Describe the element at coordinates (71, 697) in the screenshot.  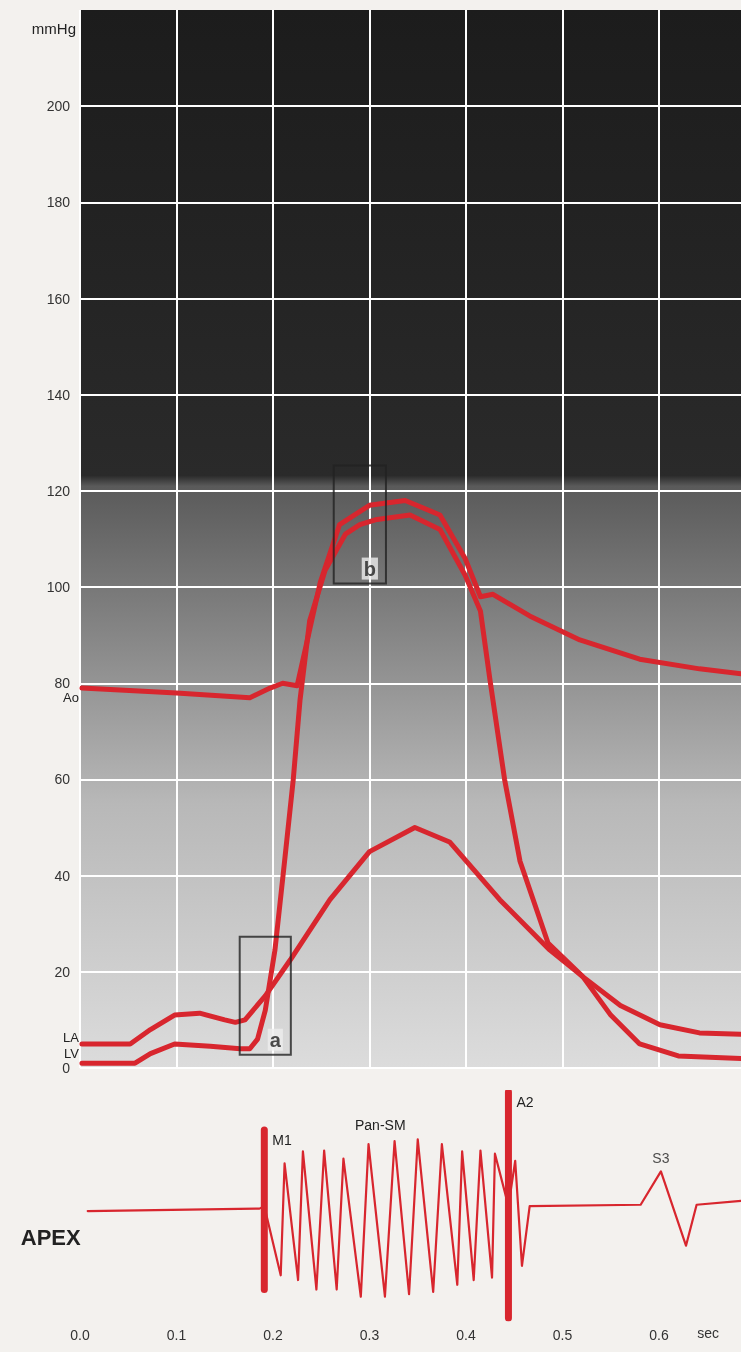
I see `series-label: Ao` at that location.